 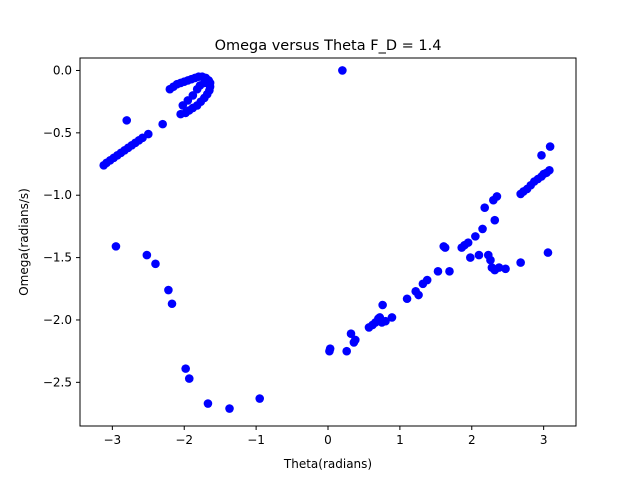 What do you see at coordinates (24, 242) in the screenshot?
I see `y-axis-label: Omega(radians/s)` at bounding box center [24, 242].